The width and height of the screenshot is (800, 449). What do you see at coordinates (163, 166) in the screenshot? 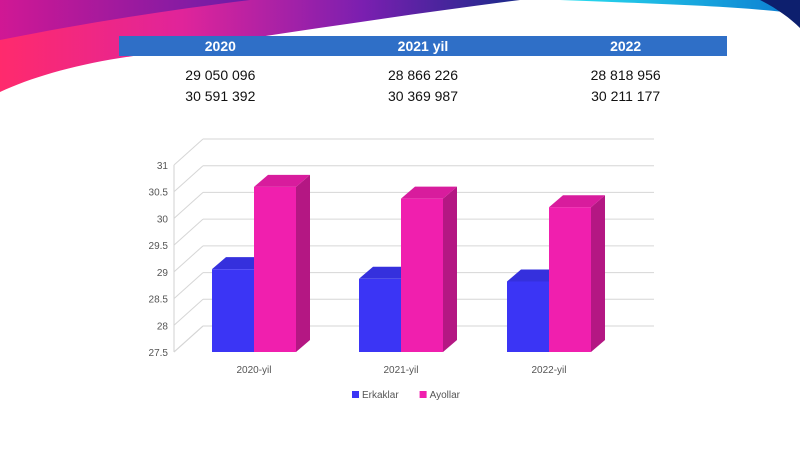
I see `y-tick-label: 31` at bounding box center [163, 166].